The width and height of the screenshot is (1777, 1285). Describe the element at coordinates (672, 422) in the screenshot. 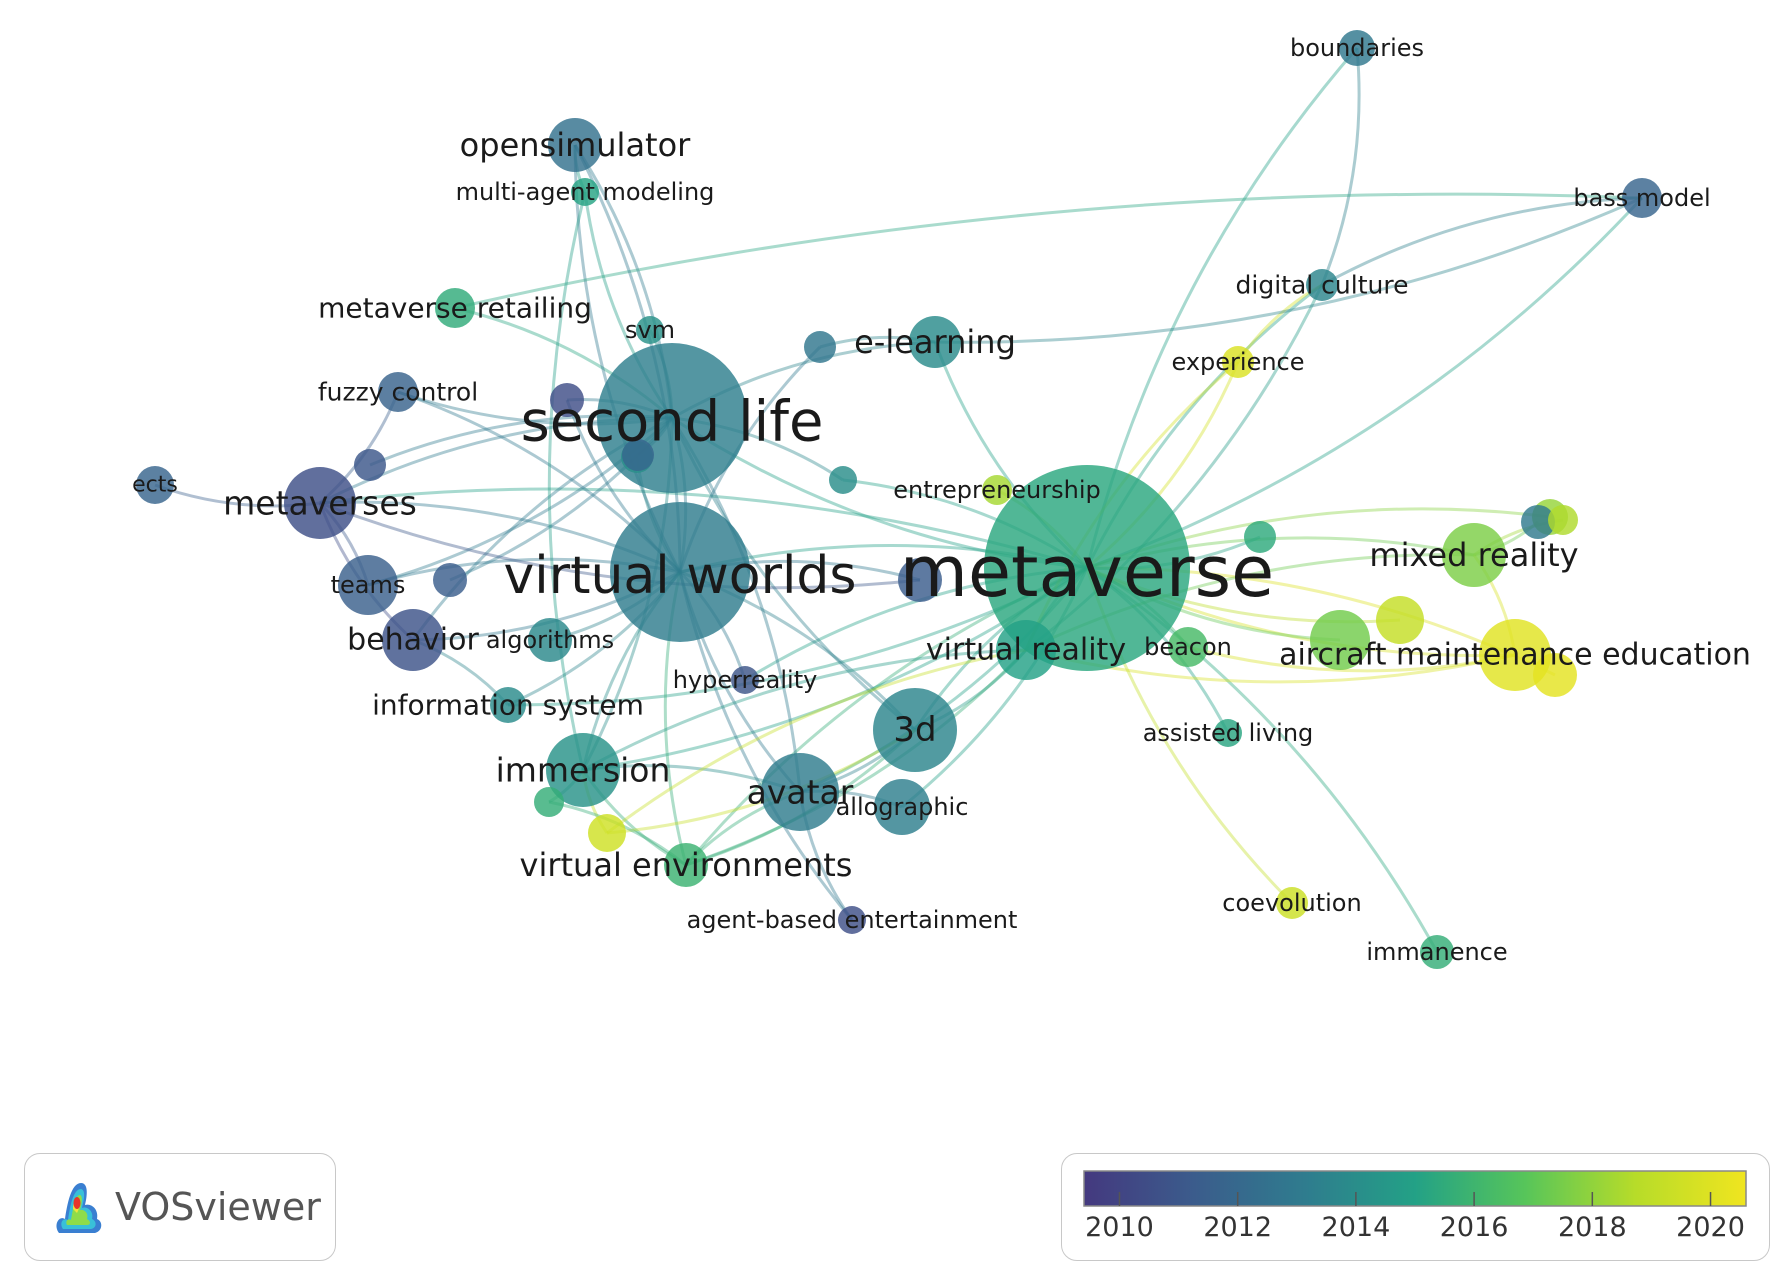

I see `label-second_life: second life` at that location.